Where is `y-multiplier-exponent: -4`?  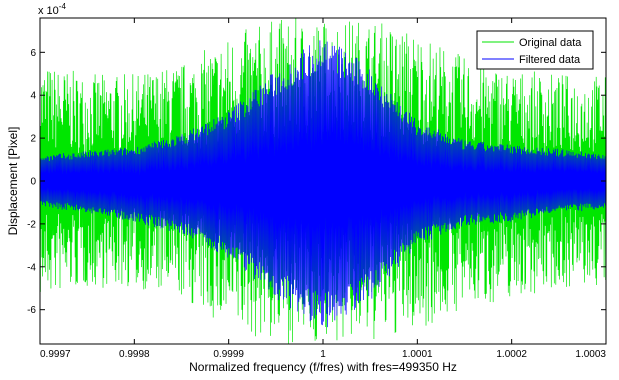
y-multiplier-exponent: -4 is located at coordinates (63, 6).